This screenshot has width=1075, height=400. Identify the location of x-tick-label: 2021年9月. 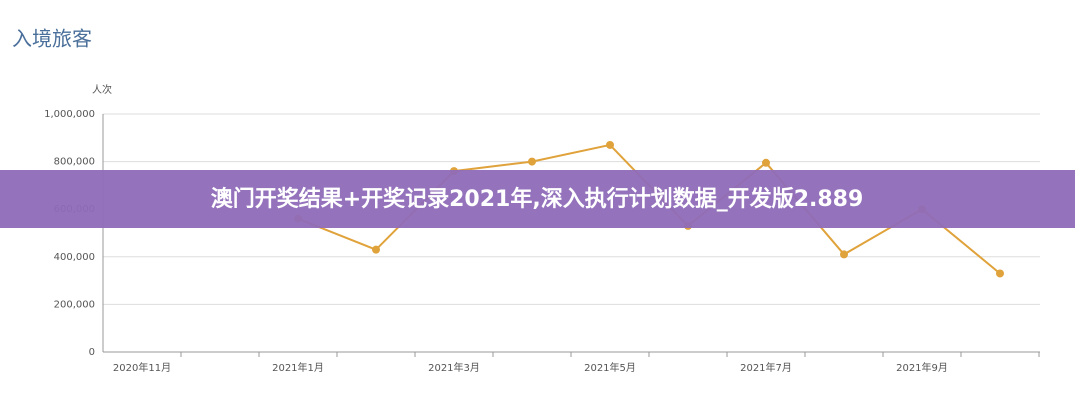
(922, 367).